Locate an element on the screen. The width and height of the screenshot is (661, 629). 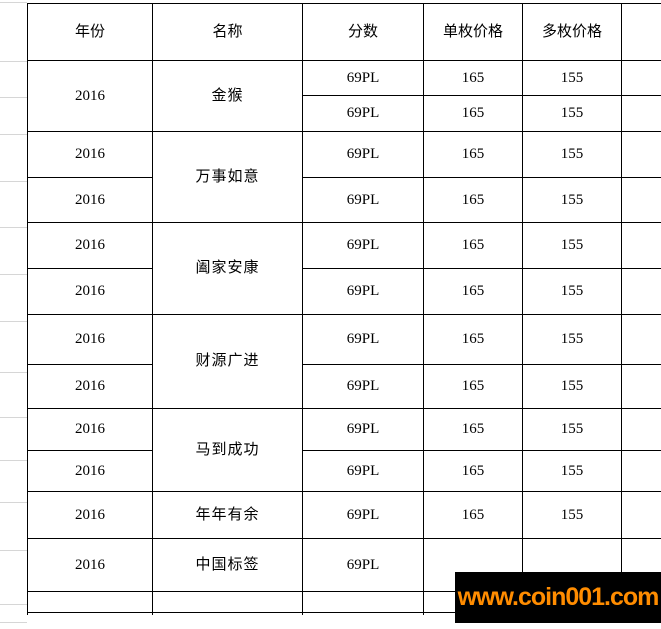
sheet-margin is located at coordinates (13, 314).